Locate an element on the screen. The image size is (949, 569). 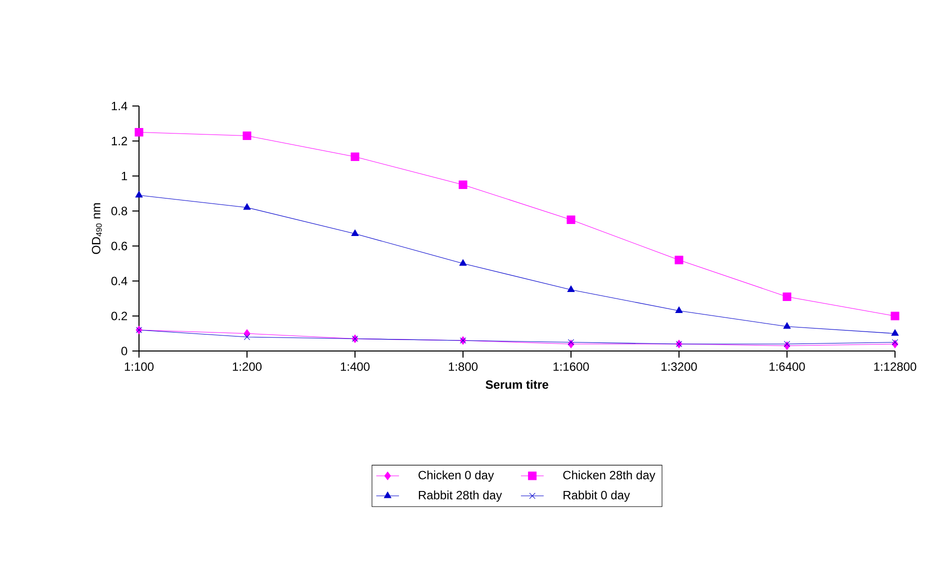
y-tick-label: 1.2 is located at coordinates (120, 141).